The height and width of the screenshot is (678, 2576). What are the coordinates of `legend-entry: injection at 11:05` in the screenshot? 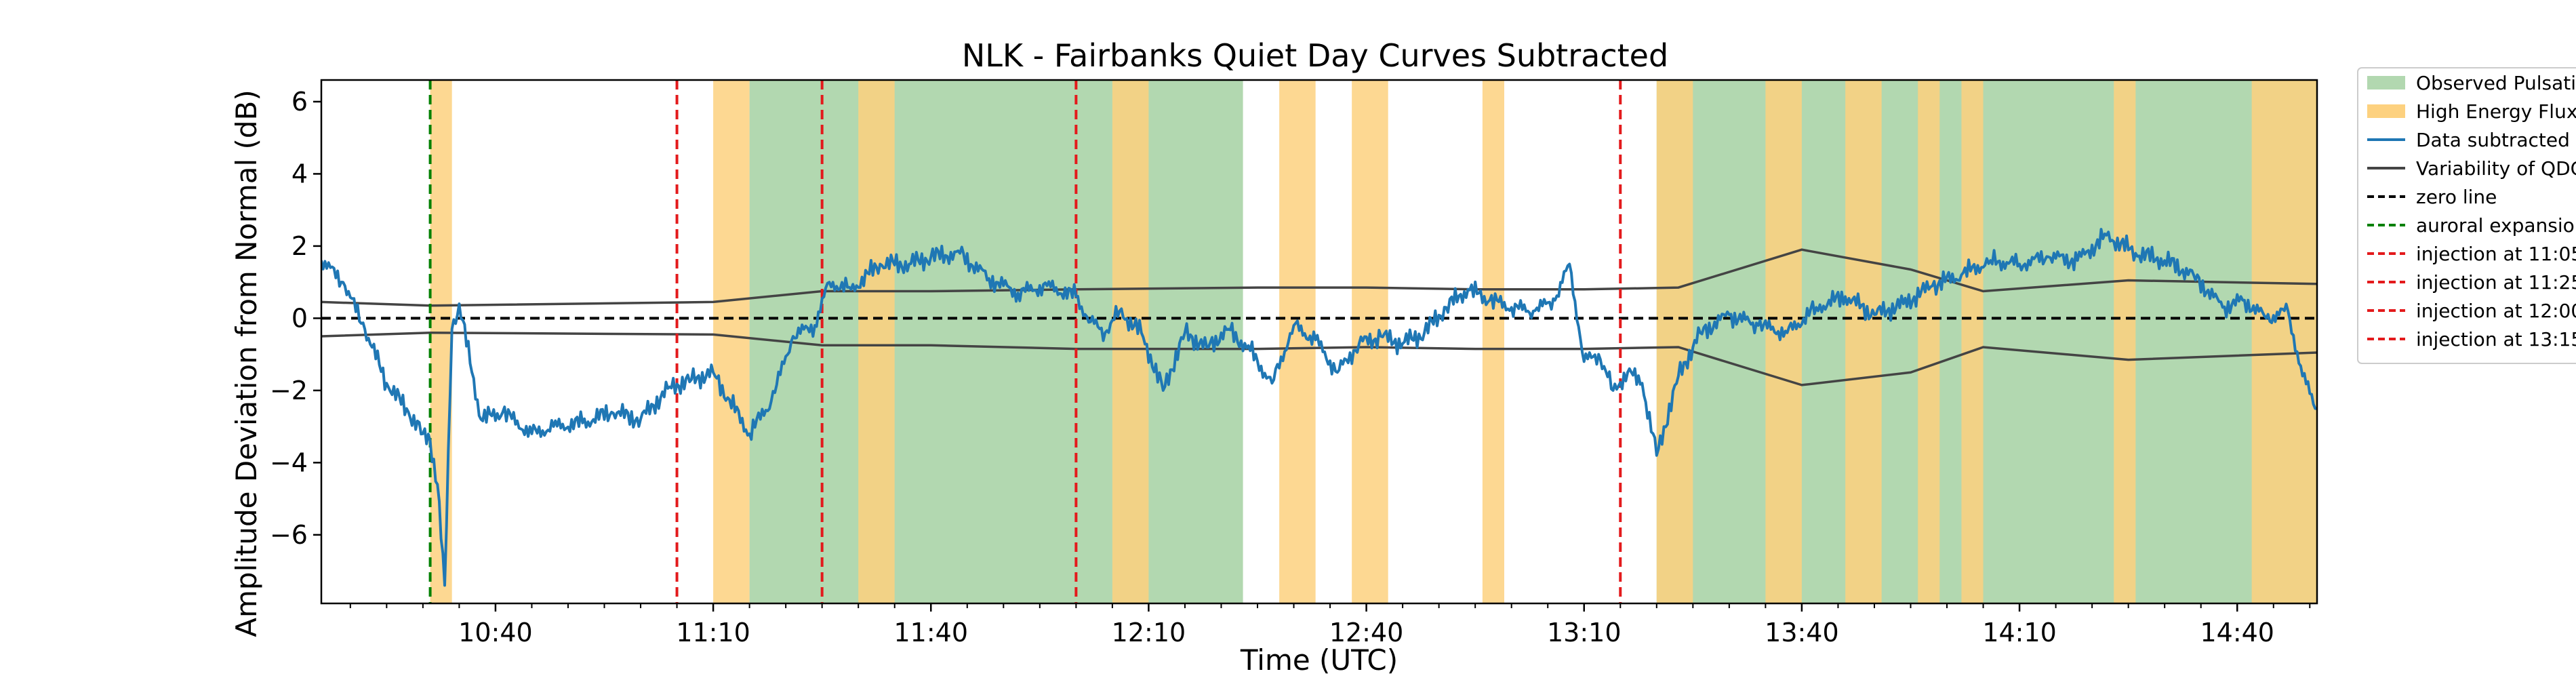 It's located at (2471, 254).